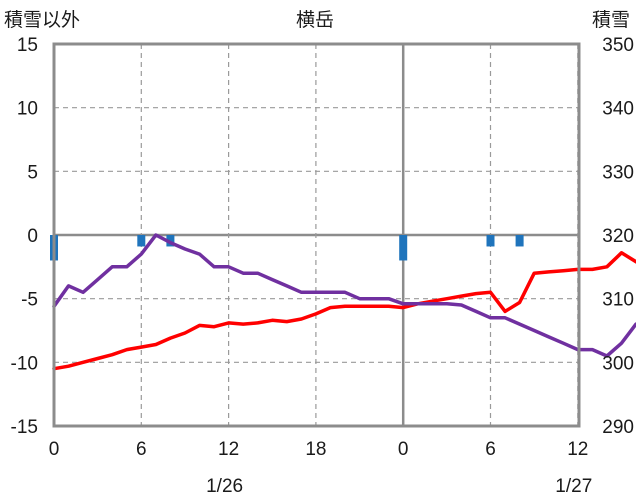 The height and width of the screenshot is (501, 636). What do you see at coordinates (611, 20) in the screenshot?
I see `right-axis-label: 積雪` at bounding box center [611, 20].